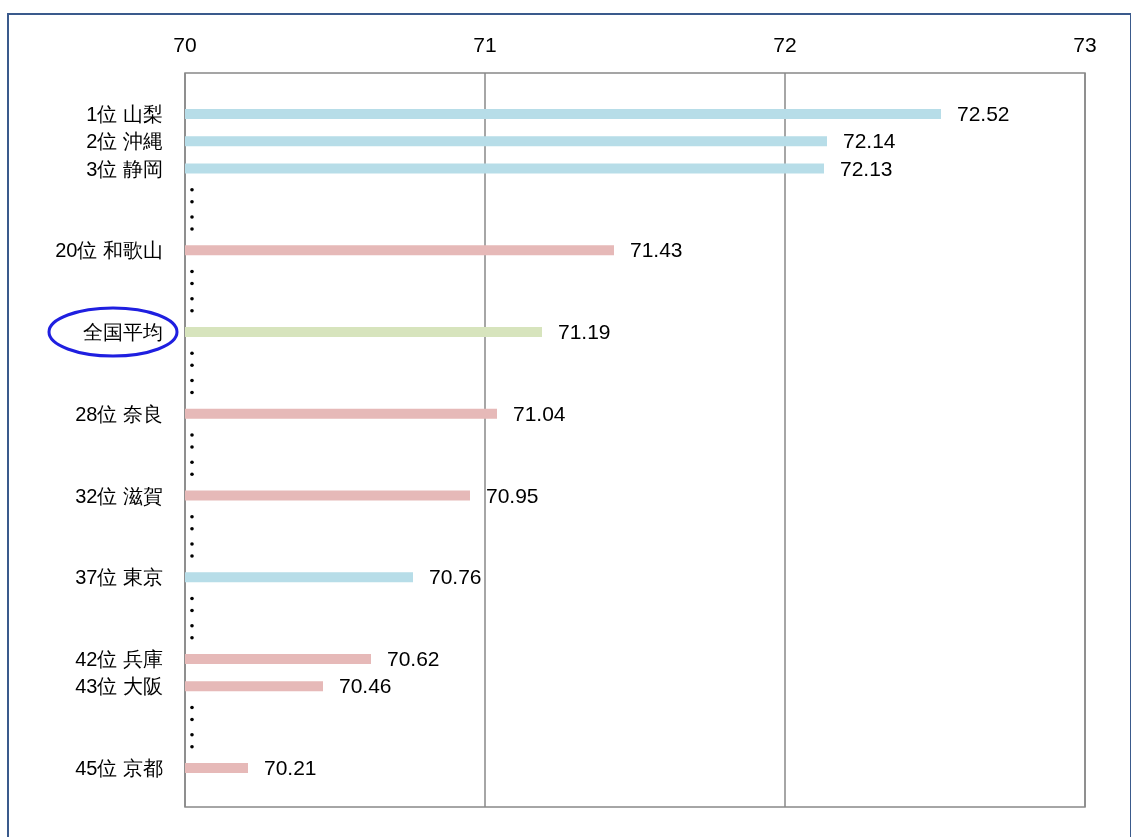 The height and width of the screenshot is (837, 1131). Describe the element at coordinates (1085, 44) in the screenshot. I see `x-tick-label: 73` at that location.